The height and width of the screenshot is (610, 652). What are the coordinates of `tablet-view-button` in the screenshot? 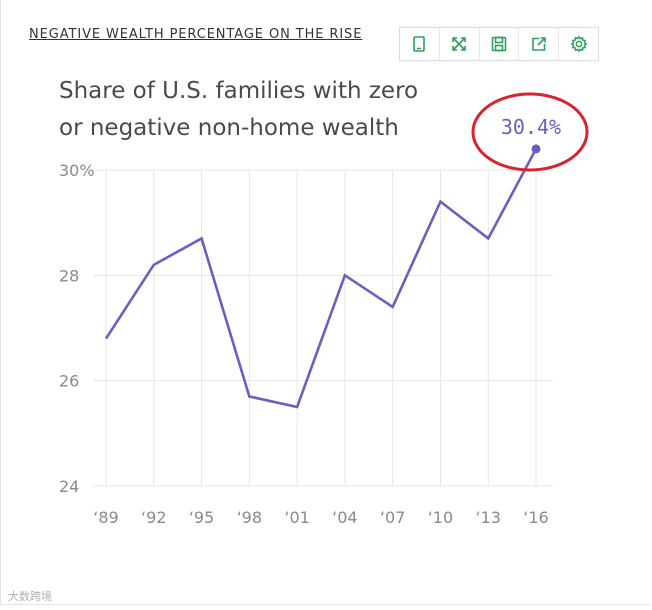 It's located at (420, 44).